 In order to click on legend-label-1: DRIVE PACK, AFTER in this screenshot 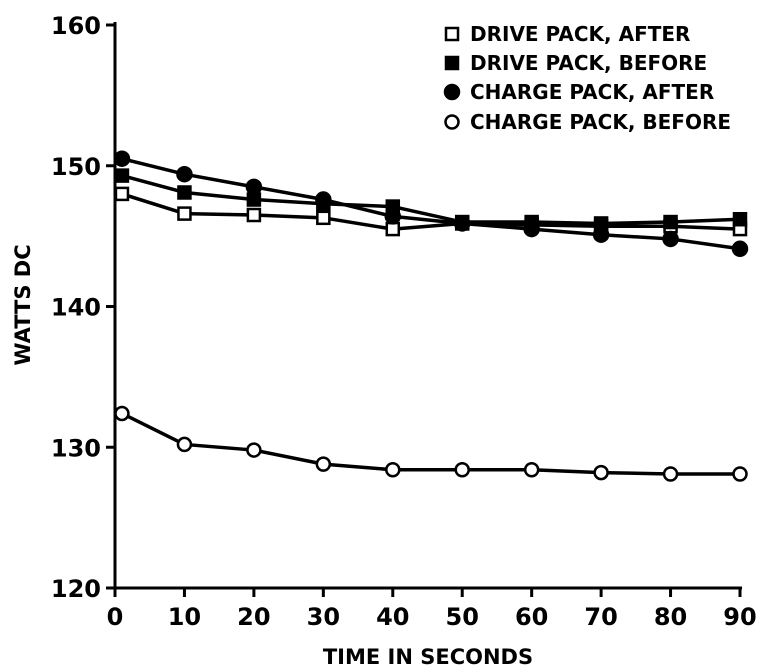, I will do `click(580, 34)`.